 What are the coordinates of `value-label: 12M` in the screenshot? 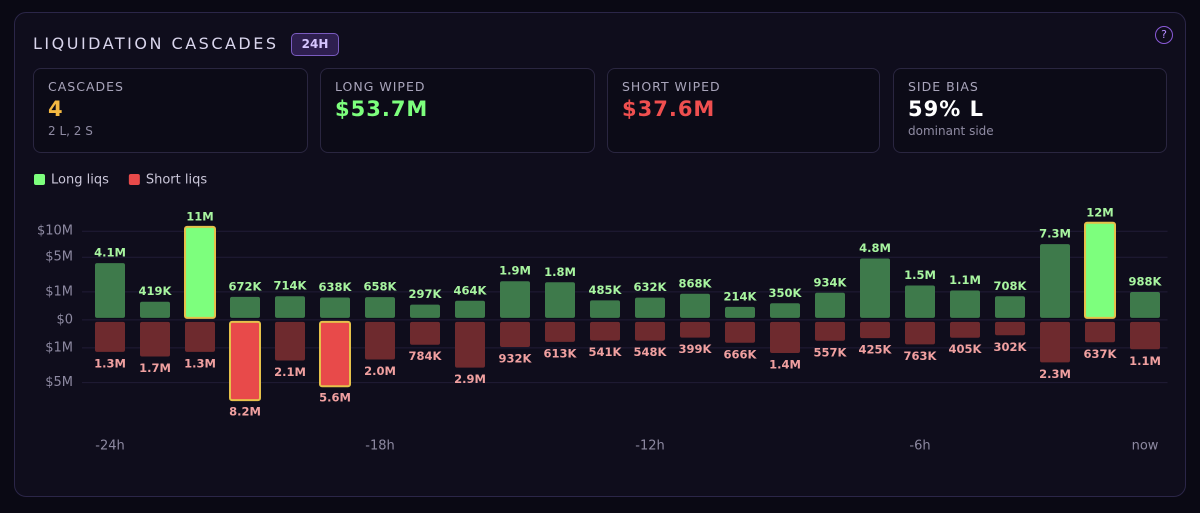 It's located at (1099, 212).